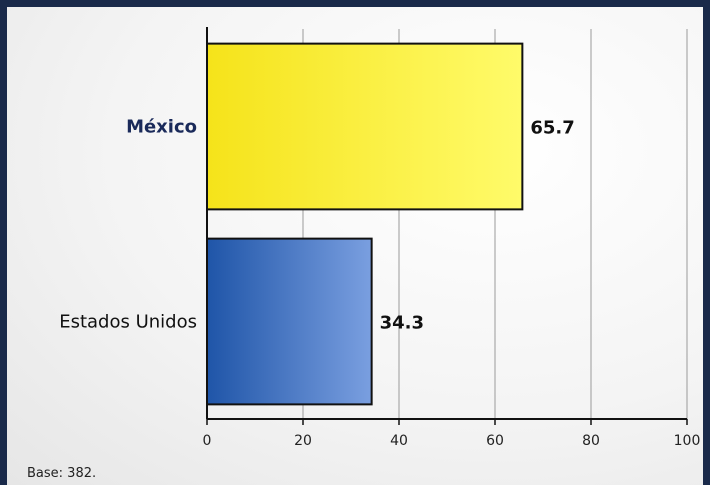 The image size is (710, 485). I want to click on category-label-estados-unidos: Estados Unidos, so click(128, 322).